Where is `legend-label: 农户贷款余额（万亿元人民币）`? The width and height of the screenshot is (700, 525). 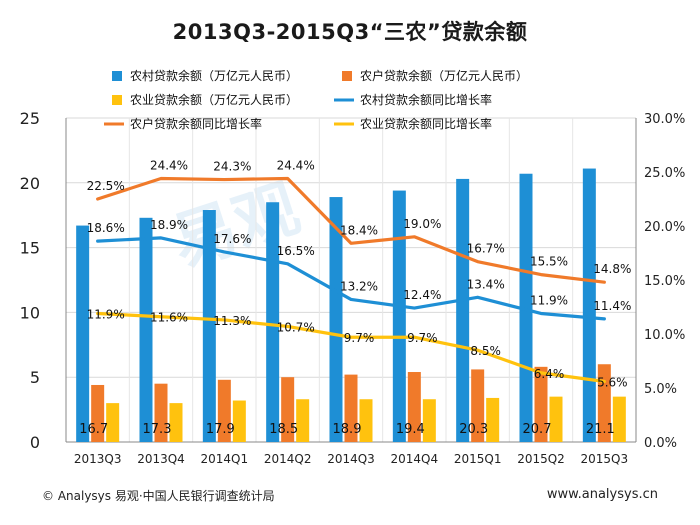
legend-label: 农户贷款余额（万亿元人民币） is located at coordinates (444, 75).